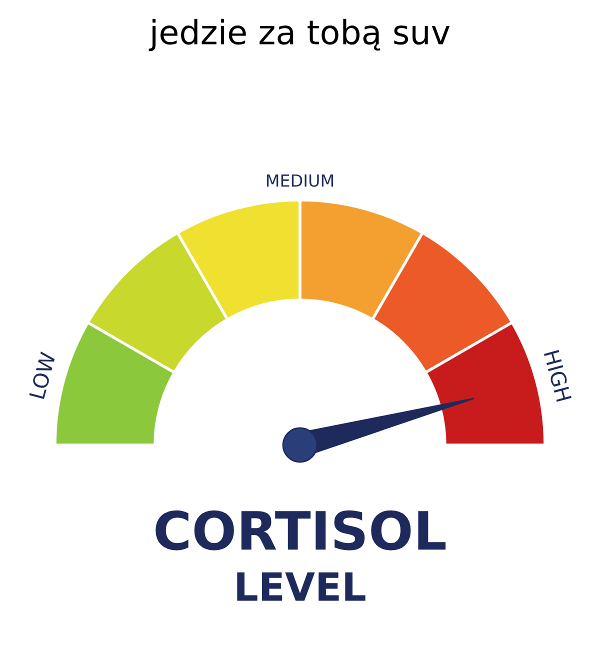 Image resolution: width=600 pixels, height=660 pixels. Describe the element at coordinates (301, 586) in the screenshot. I see `text: LEVEL` at that location.